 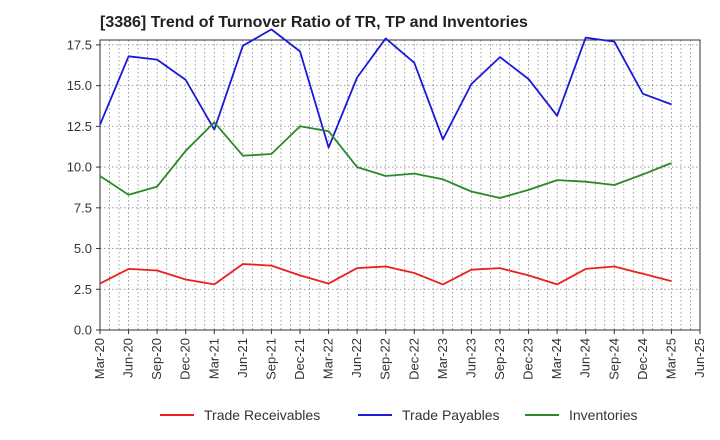 What do you see at coordinates (499, 359) in the screenshot?
I see `x-tick-label: Sep-23` at bounding box center [499, 359].